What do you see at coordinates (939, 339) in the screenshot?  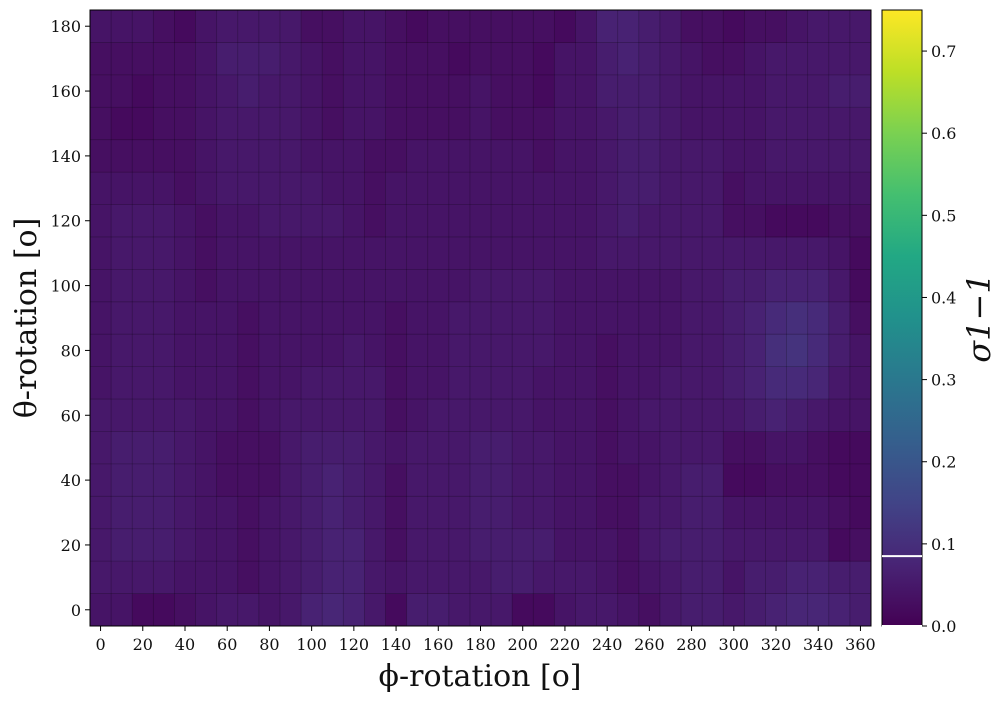 I see `colorbar-ticks: 0.0 0.1 0.2 0.3 0.4 0.5 0.6 0.7` at bounding box center [939, 339].